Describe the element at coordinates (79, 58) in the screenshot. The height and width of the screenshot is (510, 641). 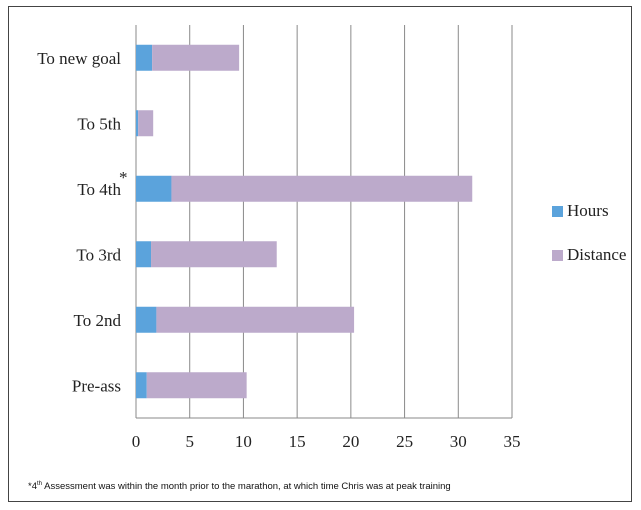
I see `category-label-0: To new goal` at that location.